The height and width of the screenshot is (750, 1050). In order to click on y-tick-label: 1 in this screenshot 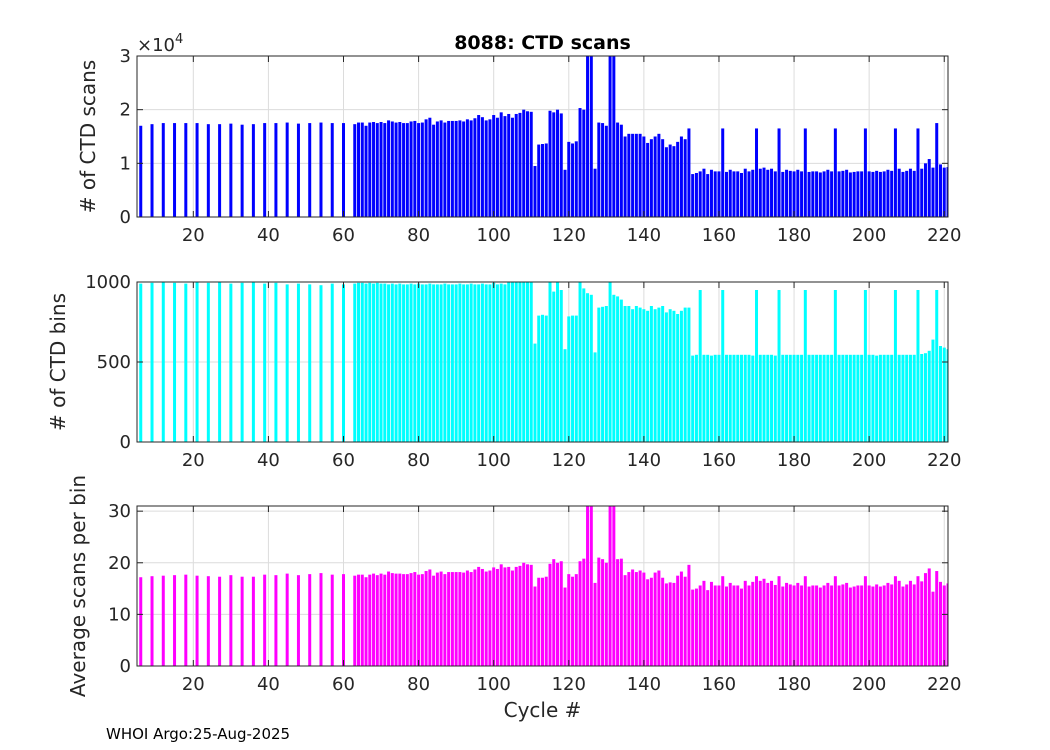, I will do `click(125, 163)`.